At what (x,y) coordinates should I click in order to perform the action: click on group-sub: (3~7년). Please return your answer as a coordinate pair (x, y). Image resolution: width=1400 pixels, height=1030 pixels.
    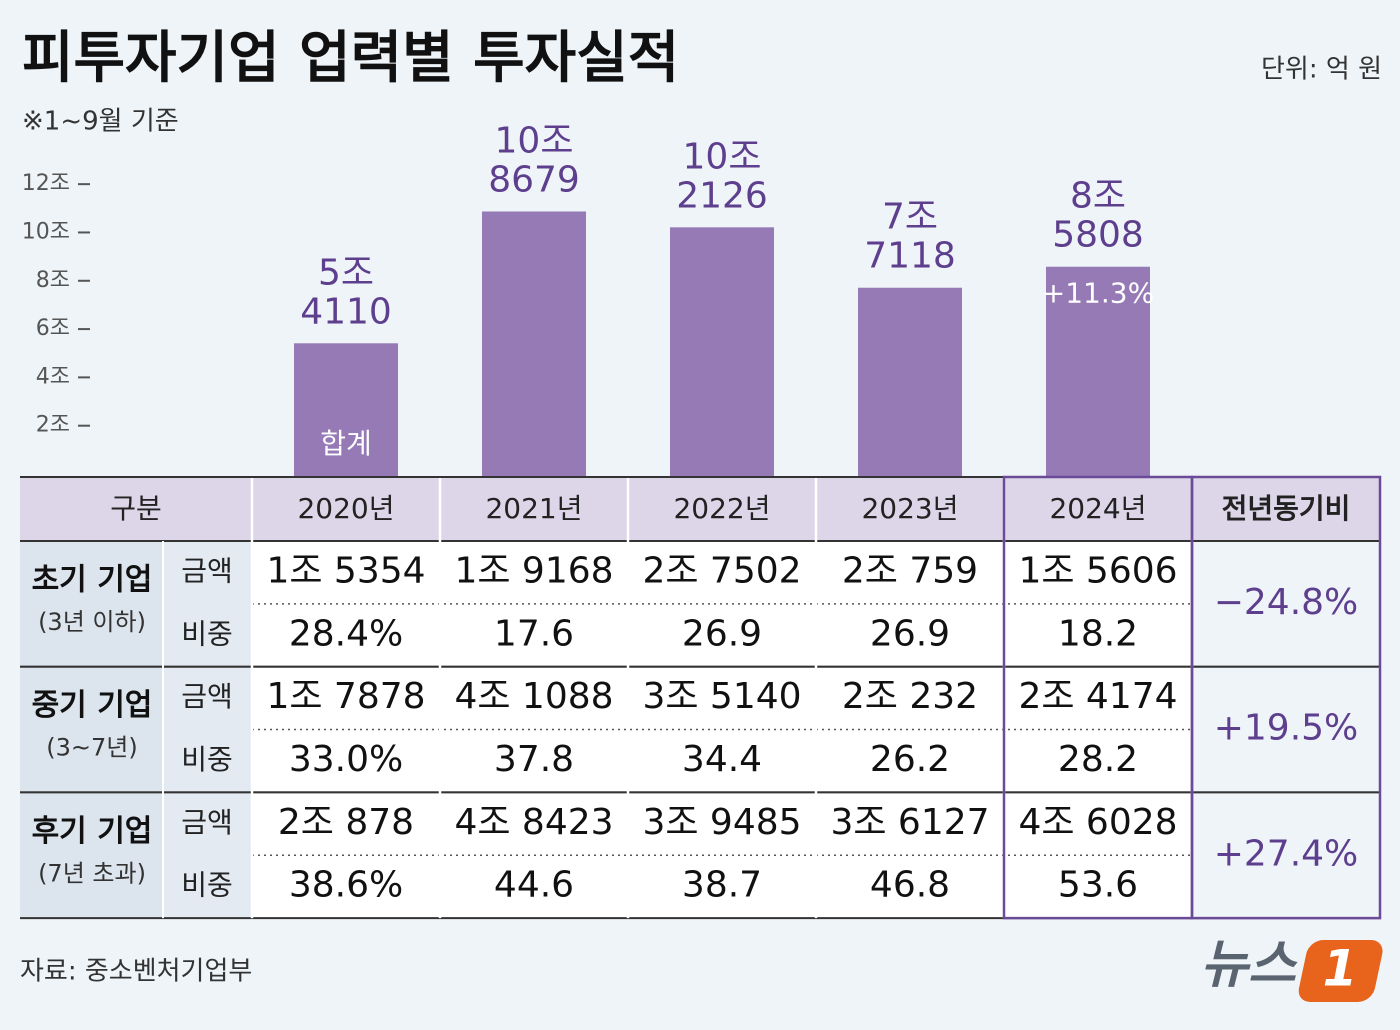
    Looking at the image, I should click on (91, 748).